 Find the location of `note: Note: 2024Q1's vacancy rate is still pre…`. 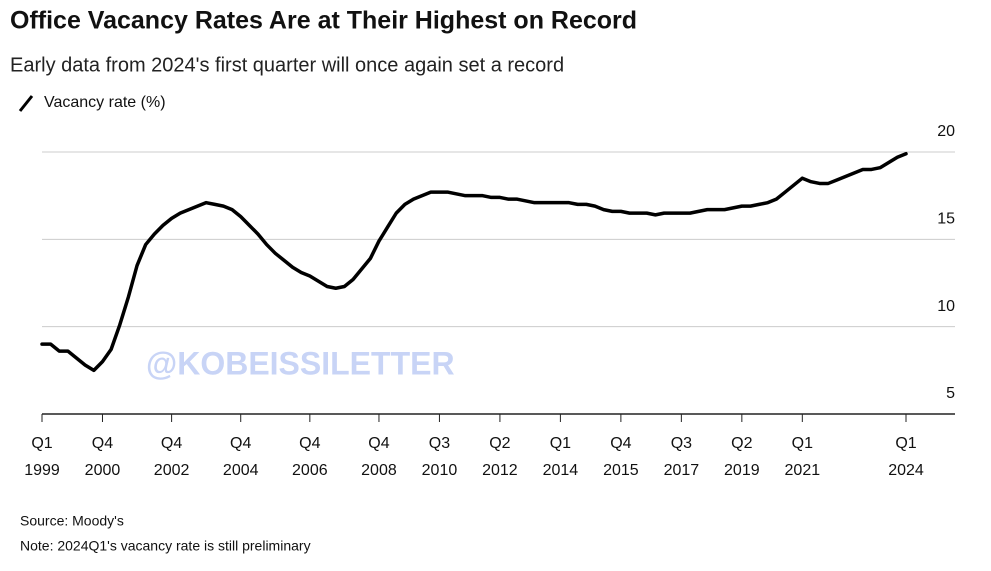

note: Note: 2024Q1's vacancy rate is still pre… is located at coordinates (165, 546).